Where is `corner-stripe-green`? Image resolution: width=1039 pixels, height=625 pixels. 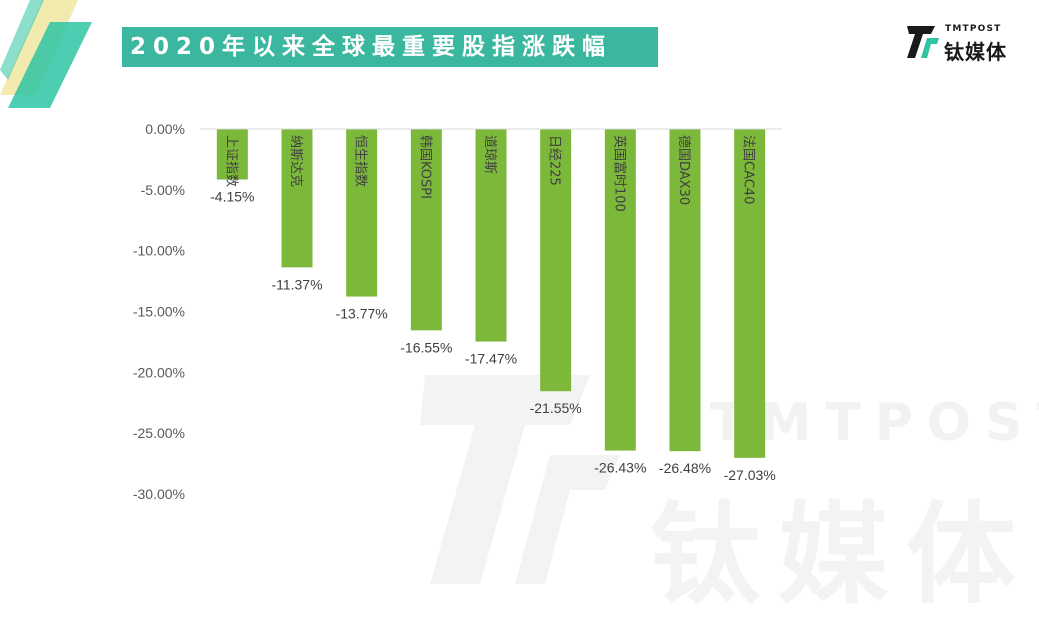
corner-stripe-green is located at coordinates (50, 65).